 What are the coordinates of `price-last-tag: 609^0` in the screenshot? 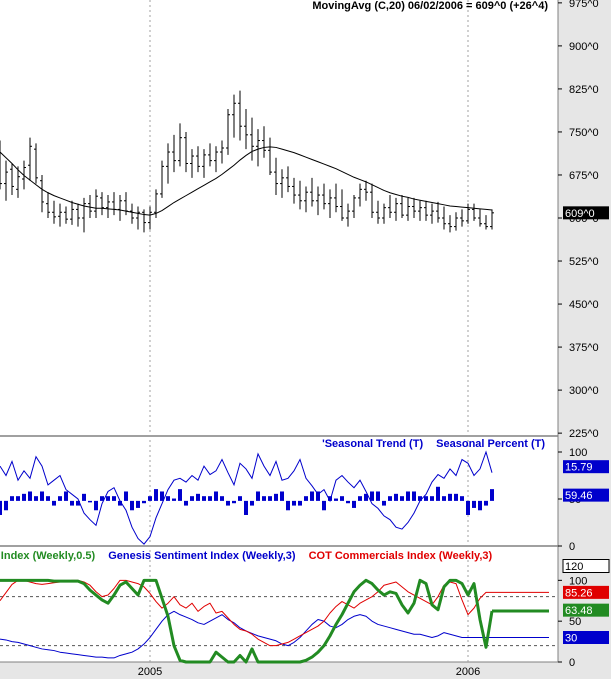 It's located at (580, 214).